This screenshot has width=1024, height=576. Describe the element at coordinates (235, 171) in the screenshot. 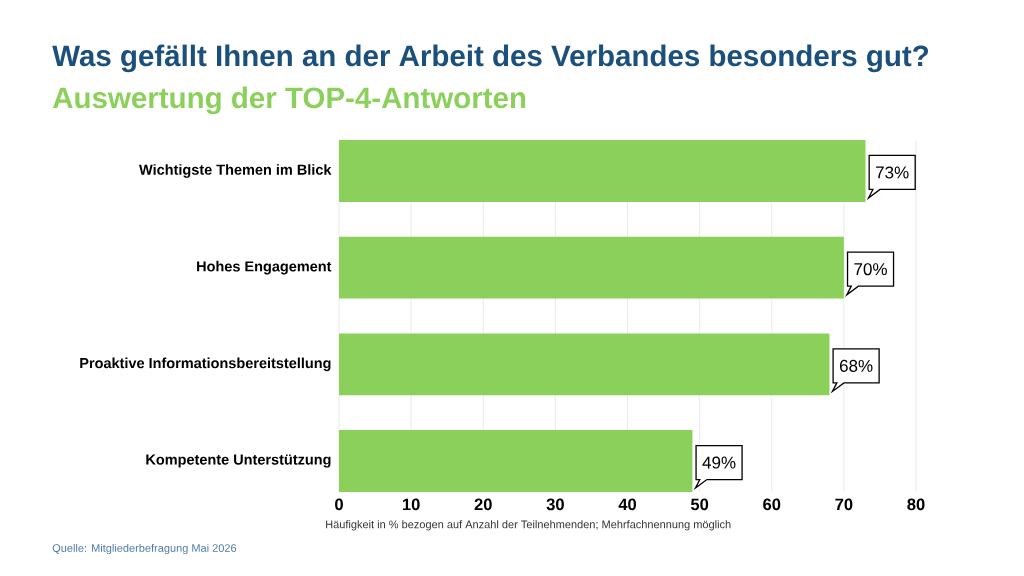

I see `y-tick-label: Wichtigste Themen im Blick` at that location.